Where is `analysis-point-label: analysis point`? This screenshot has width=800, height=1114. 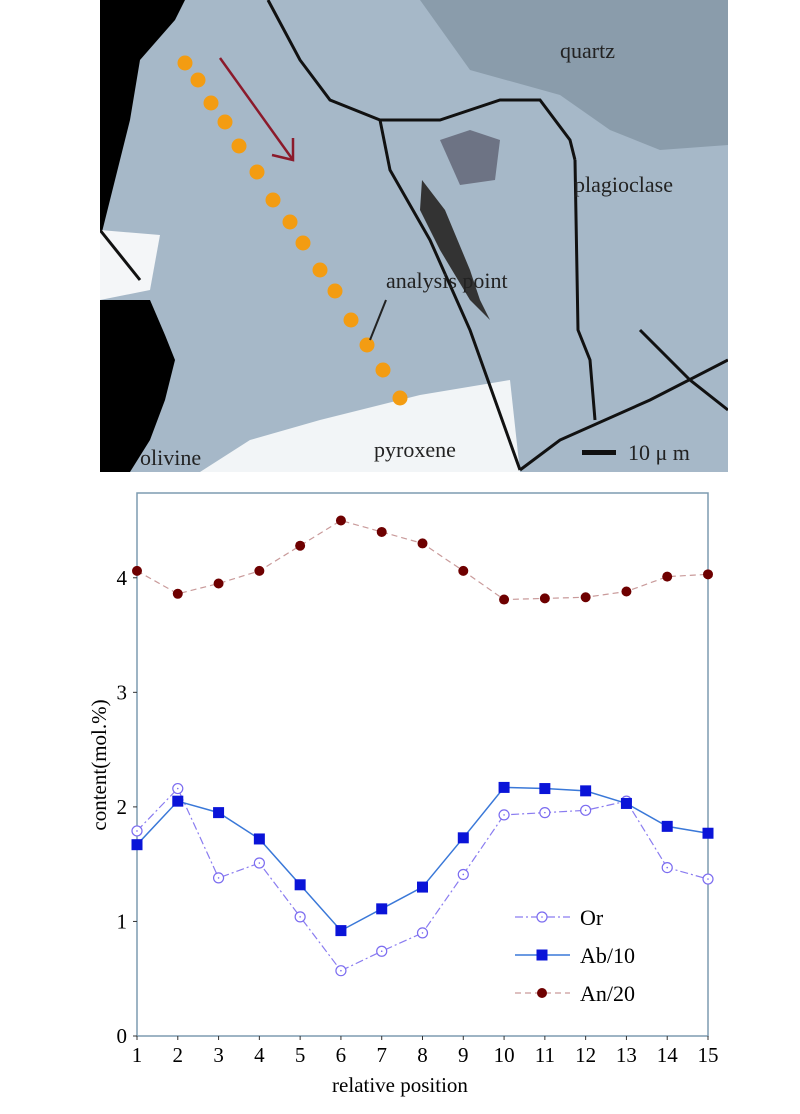
analysis-point-label: analysis point is located at coordinates (447, 280).